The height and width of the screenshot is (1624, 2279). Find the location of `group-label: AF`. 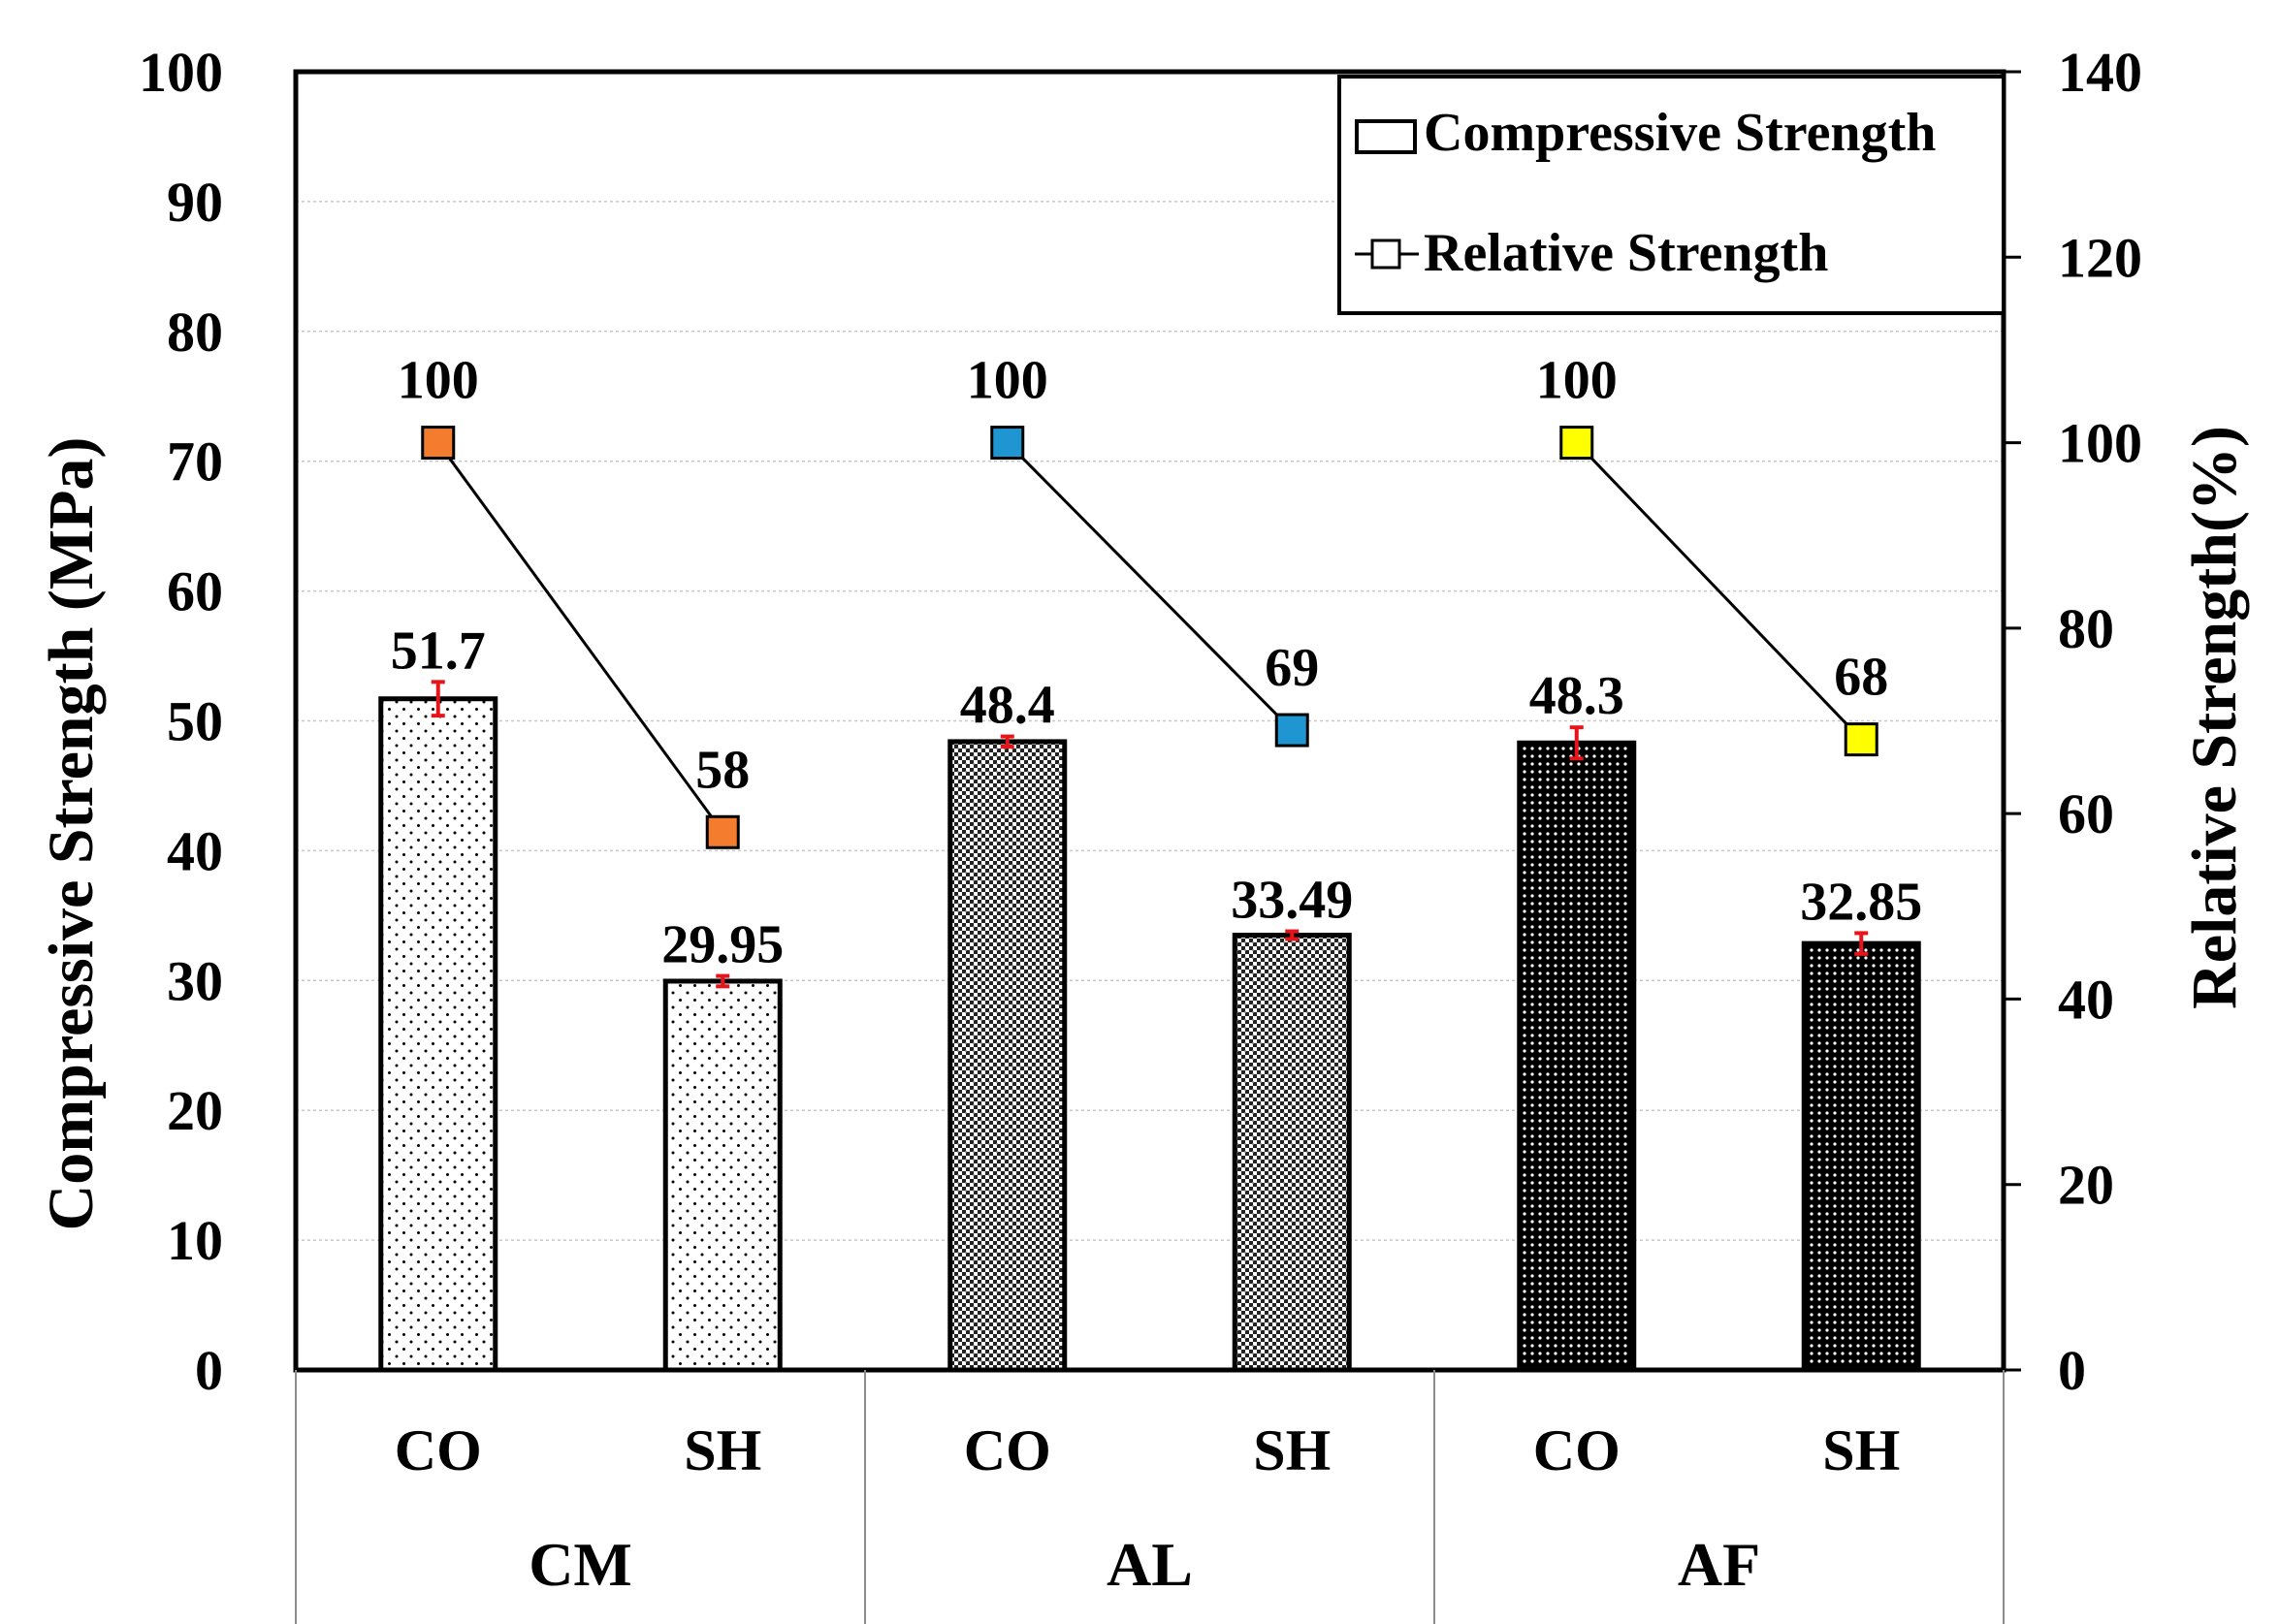

group-label: AF is located at coordinates (1719, 1564).